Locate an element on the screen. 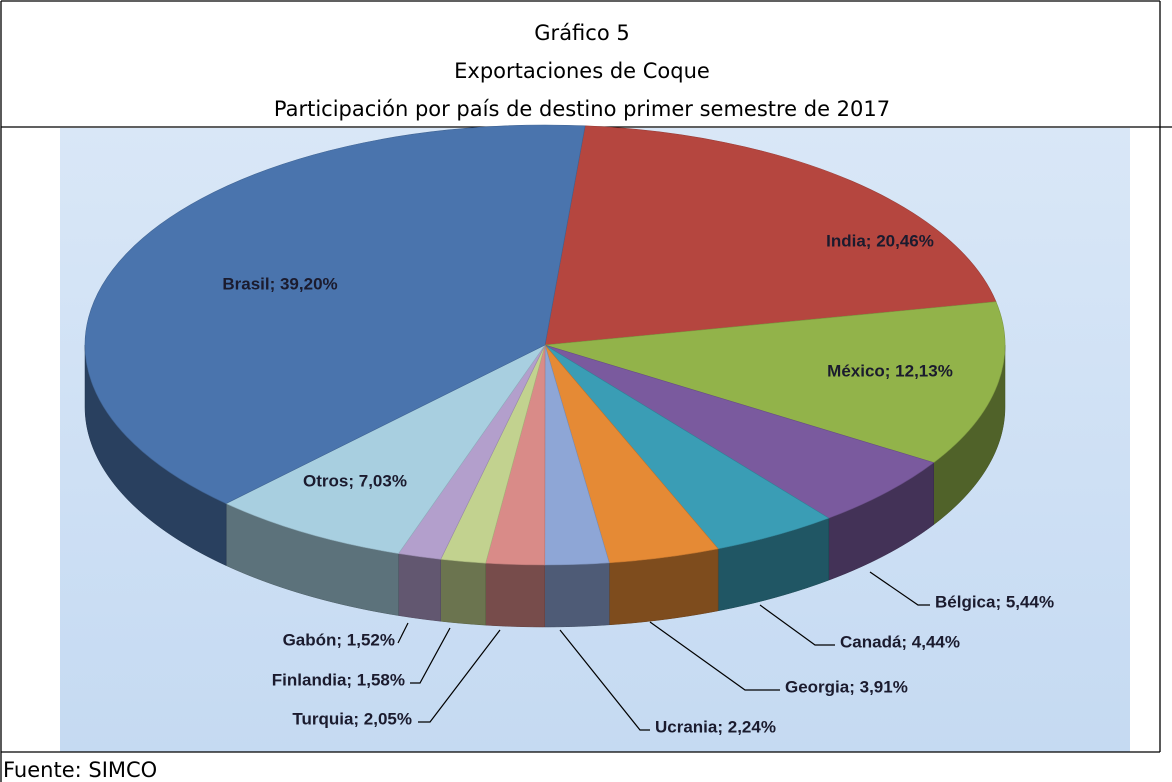  title: Exportaciones de Coque is located at coordinates (582, 71).